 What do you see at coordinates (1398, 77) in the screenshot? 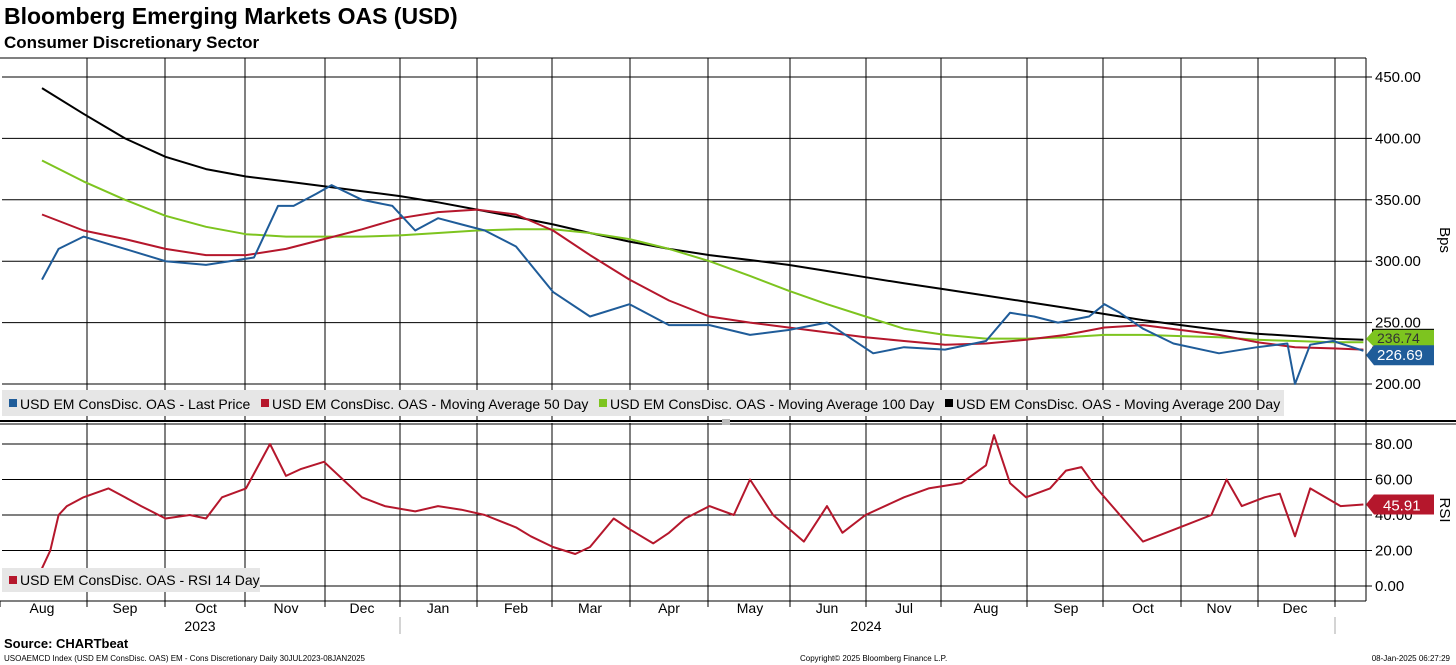
I see `ytick-label-upper: 450.00` at bounding box center [1398, 77].